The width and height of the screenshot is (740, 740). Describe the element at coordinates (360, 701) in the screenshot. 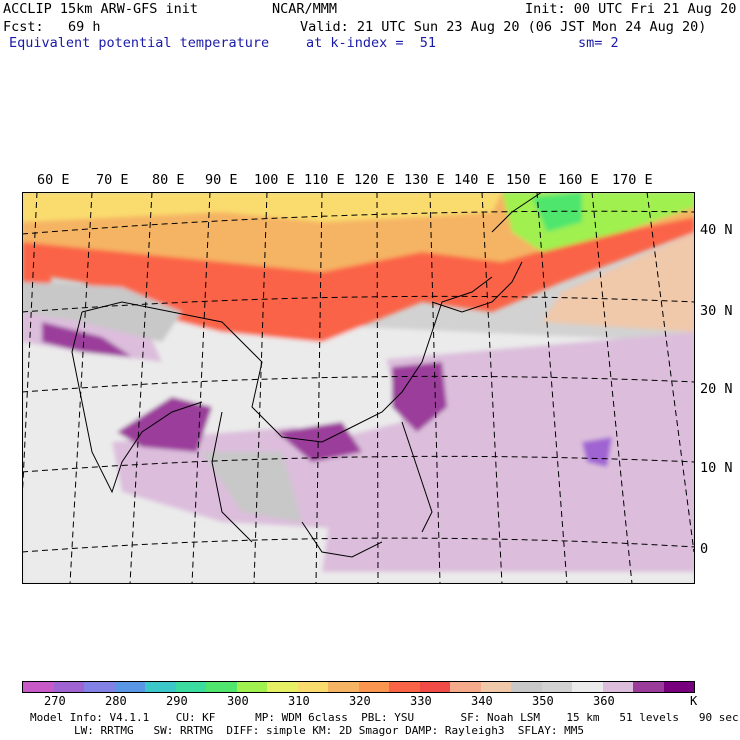

I see `colorbar-label: 320` at that location.